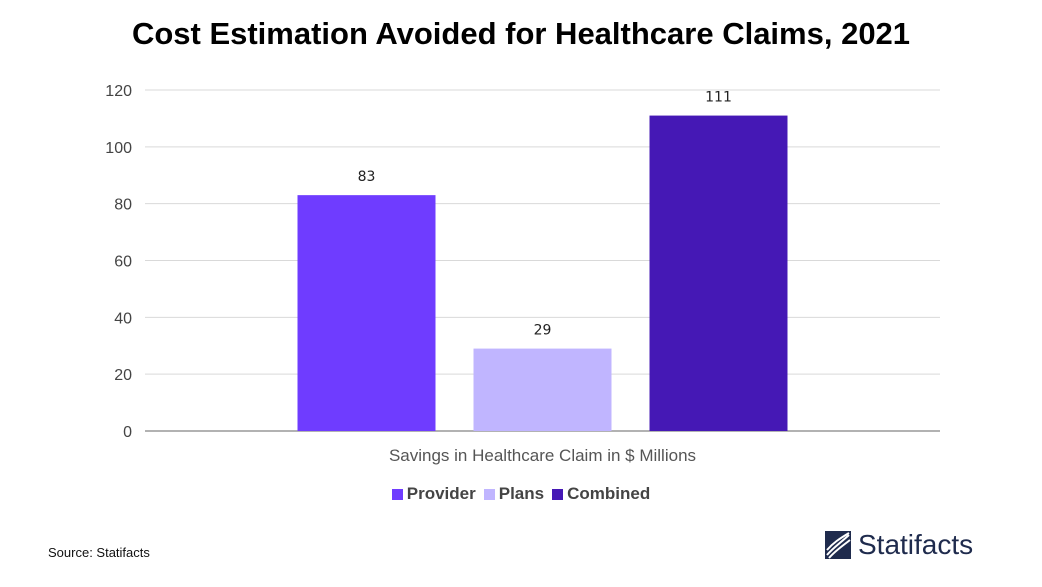  I want to click on legend-item-combined: Combined, so click(601, 494).